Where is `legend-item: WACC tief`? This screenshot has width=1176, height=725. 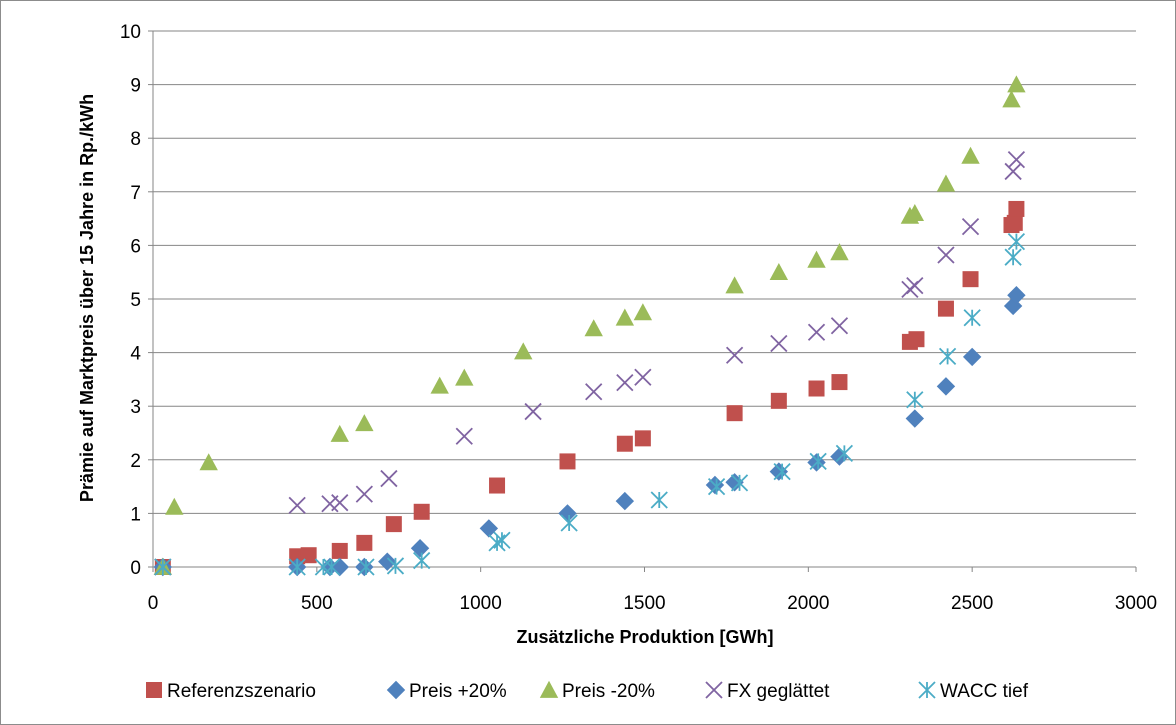 legend-item: WACC tief is located at coordinates (973, 691).